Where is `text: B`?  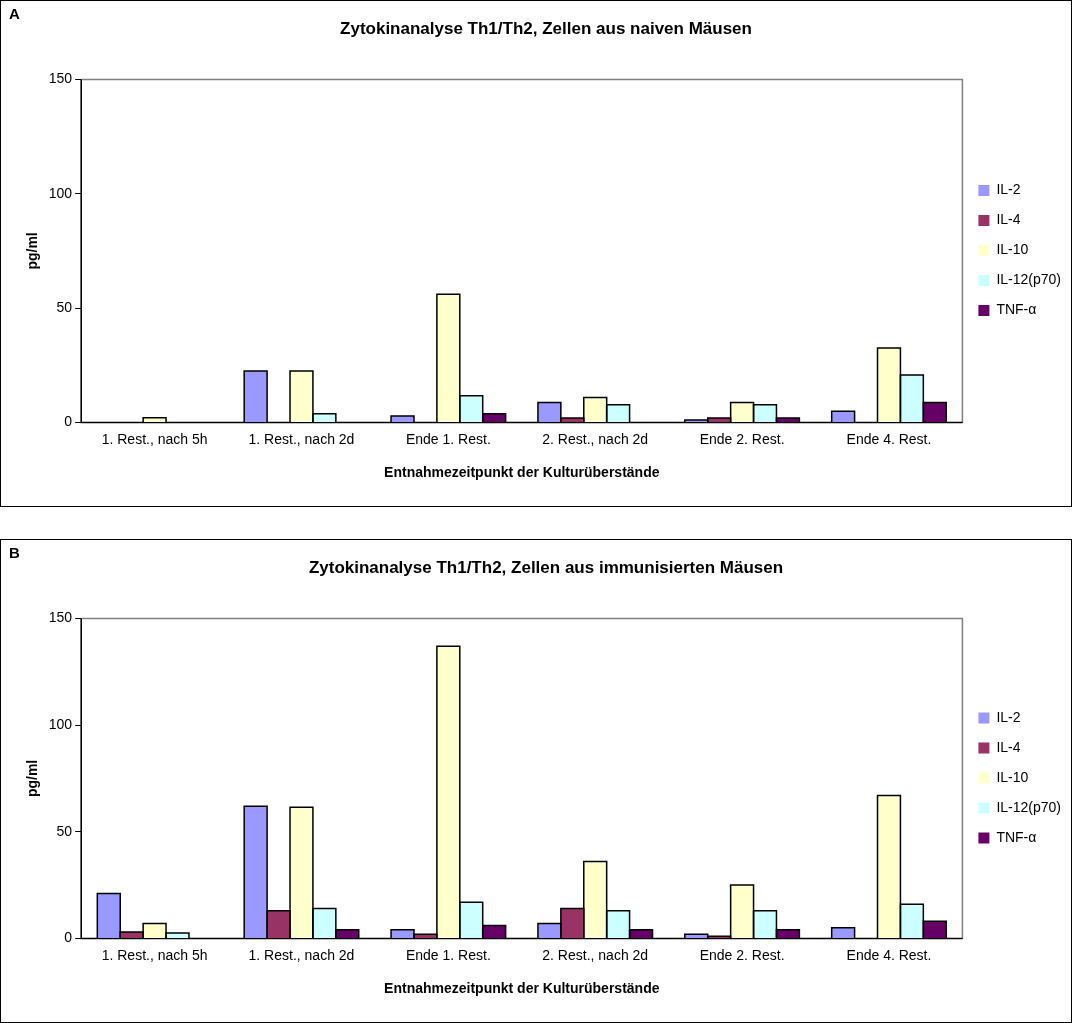 text: B is located at coordinates (14, 552).